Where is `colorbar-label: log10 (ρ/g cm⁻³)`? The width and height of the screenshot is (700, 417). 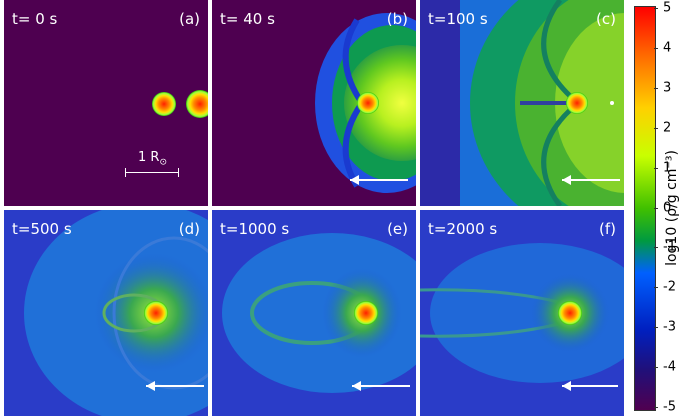
colorbar-label: log10 (ρ/g cm⁻³) is located at coordinates (672, 208).